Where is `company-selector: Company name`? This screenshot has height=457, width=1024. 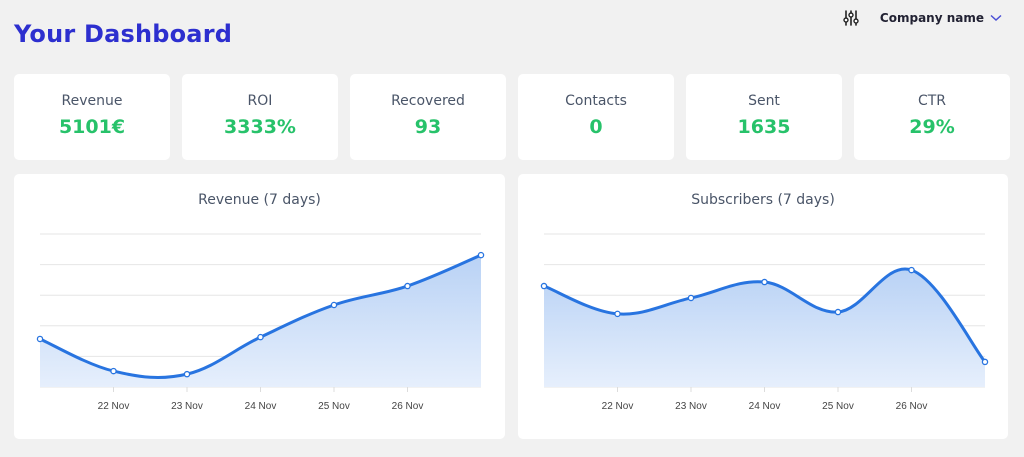
company-selector: Company name is located at coordinates (941, 18).